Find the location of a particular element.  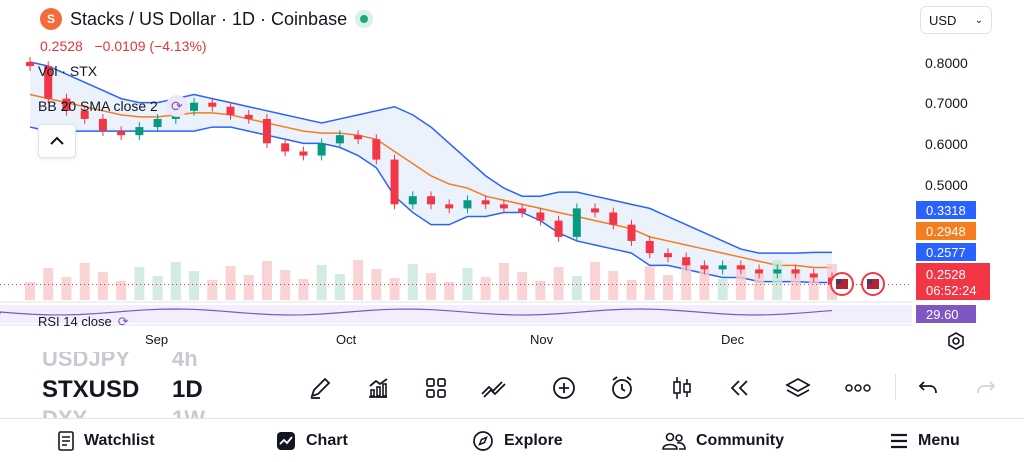

prev-symbol-name: USDJPY is located at coordinates (86, 361).